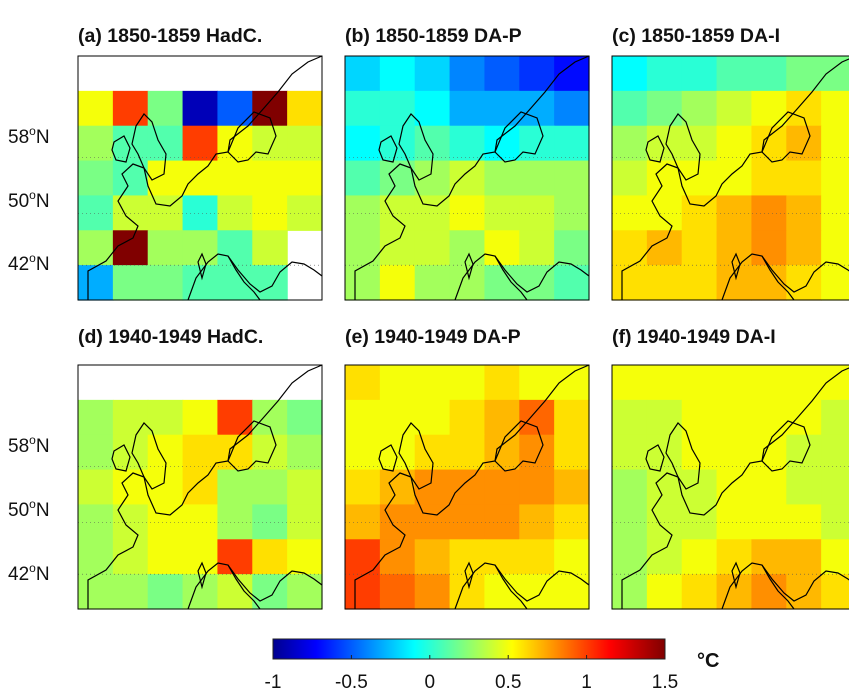 The height and width of the screenshot is (696, 849). I want to click on map-panel-d, so click(200, 487).